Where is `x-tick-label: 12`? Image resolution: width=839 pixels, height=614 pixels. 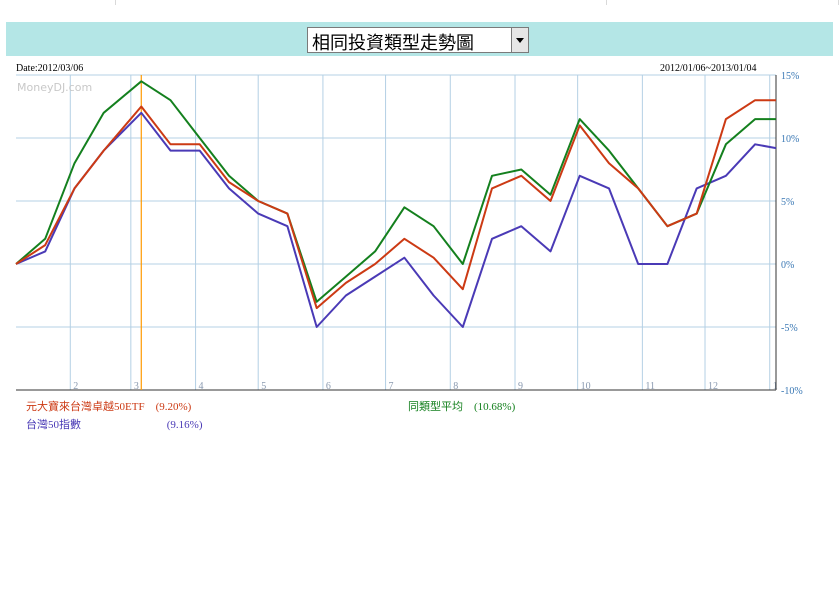
x-tick-label: 12 is located at coordinates (713, 386).